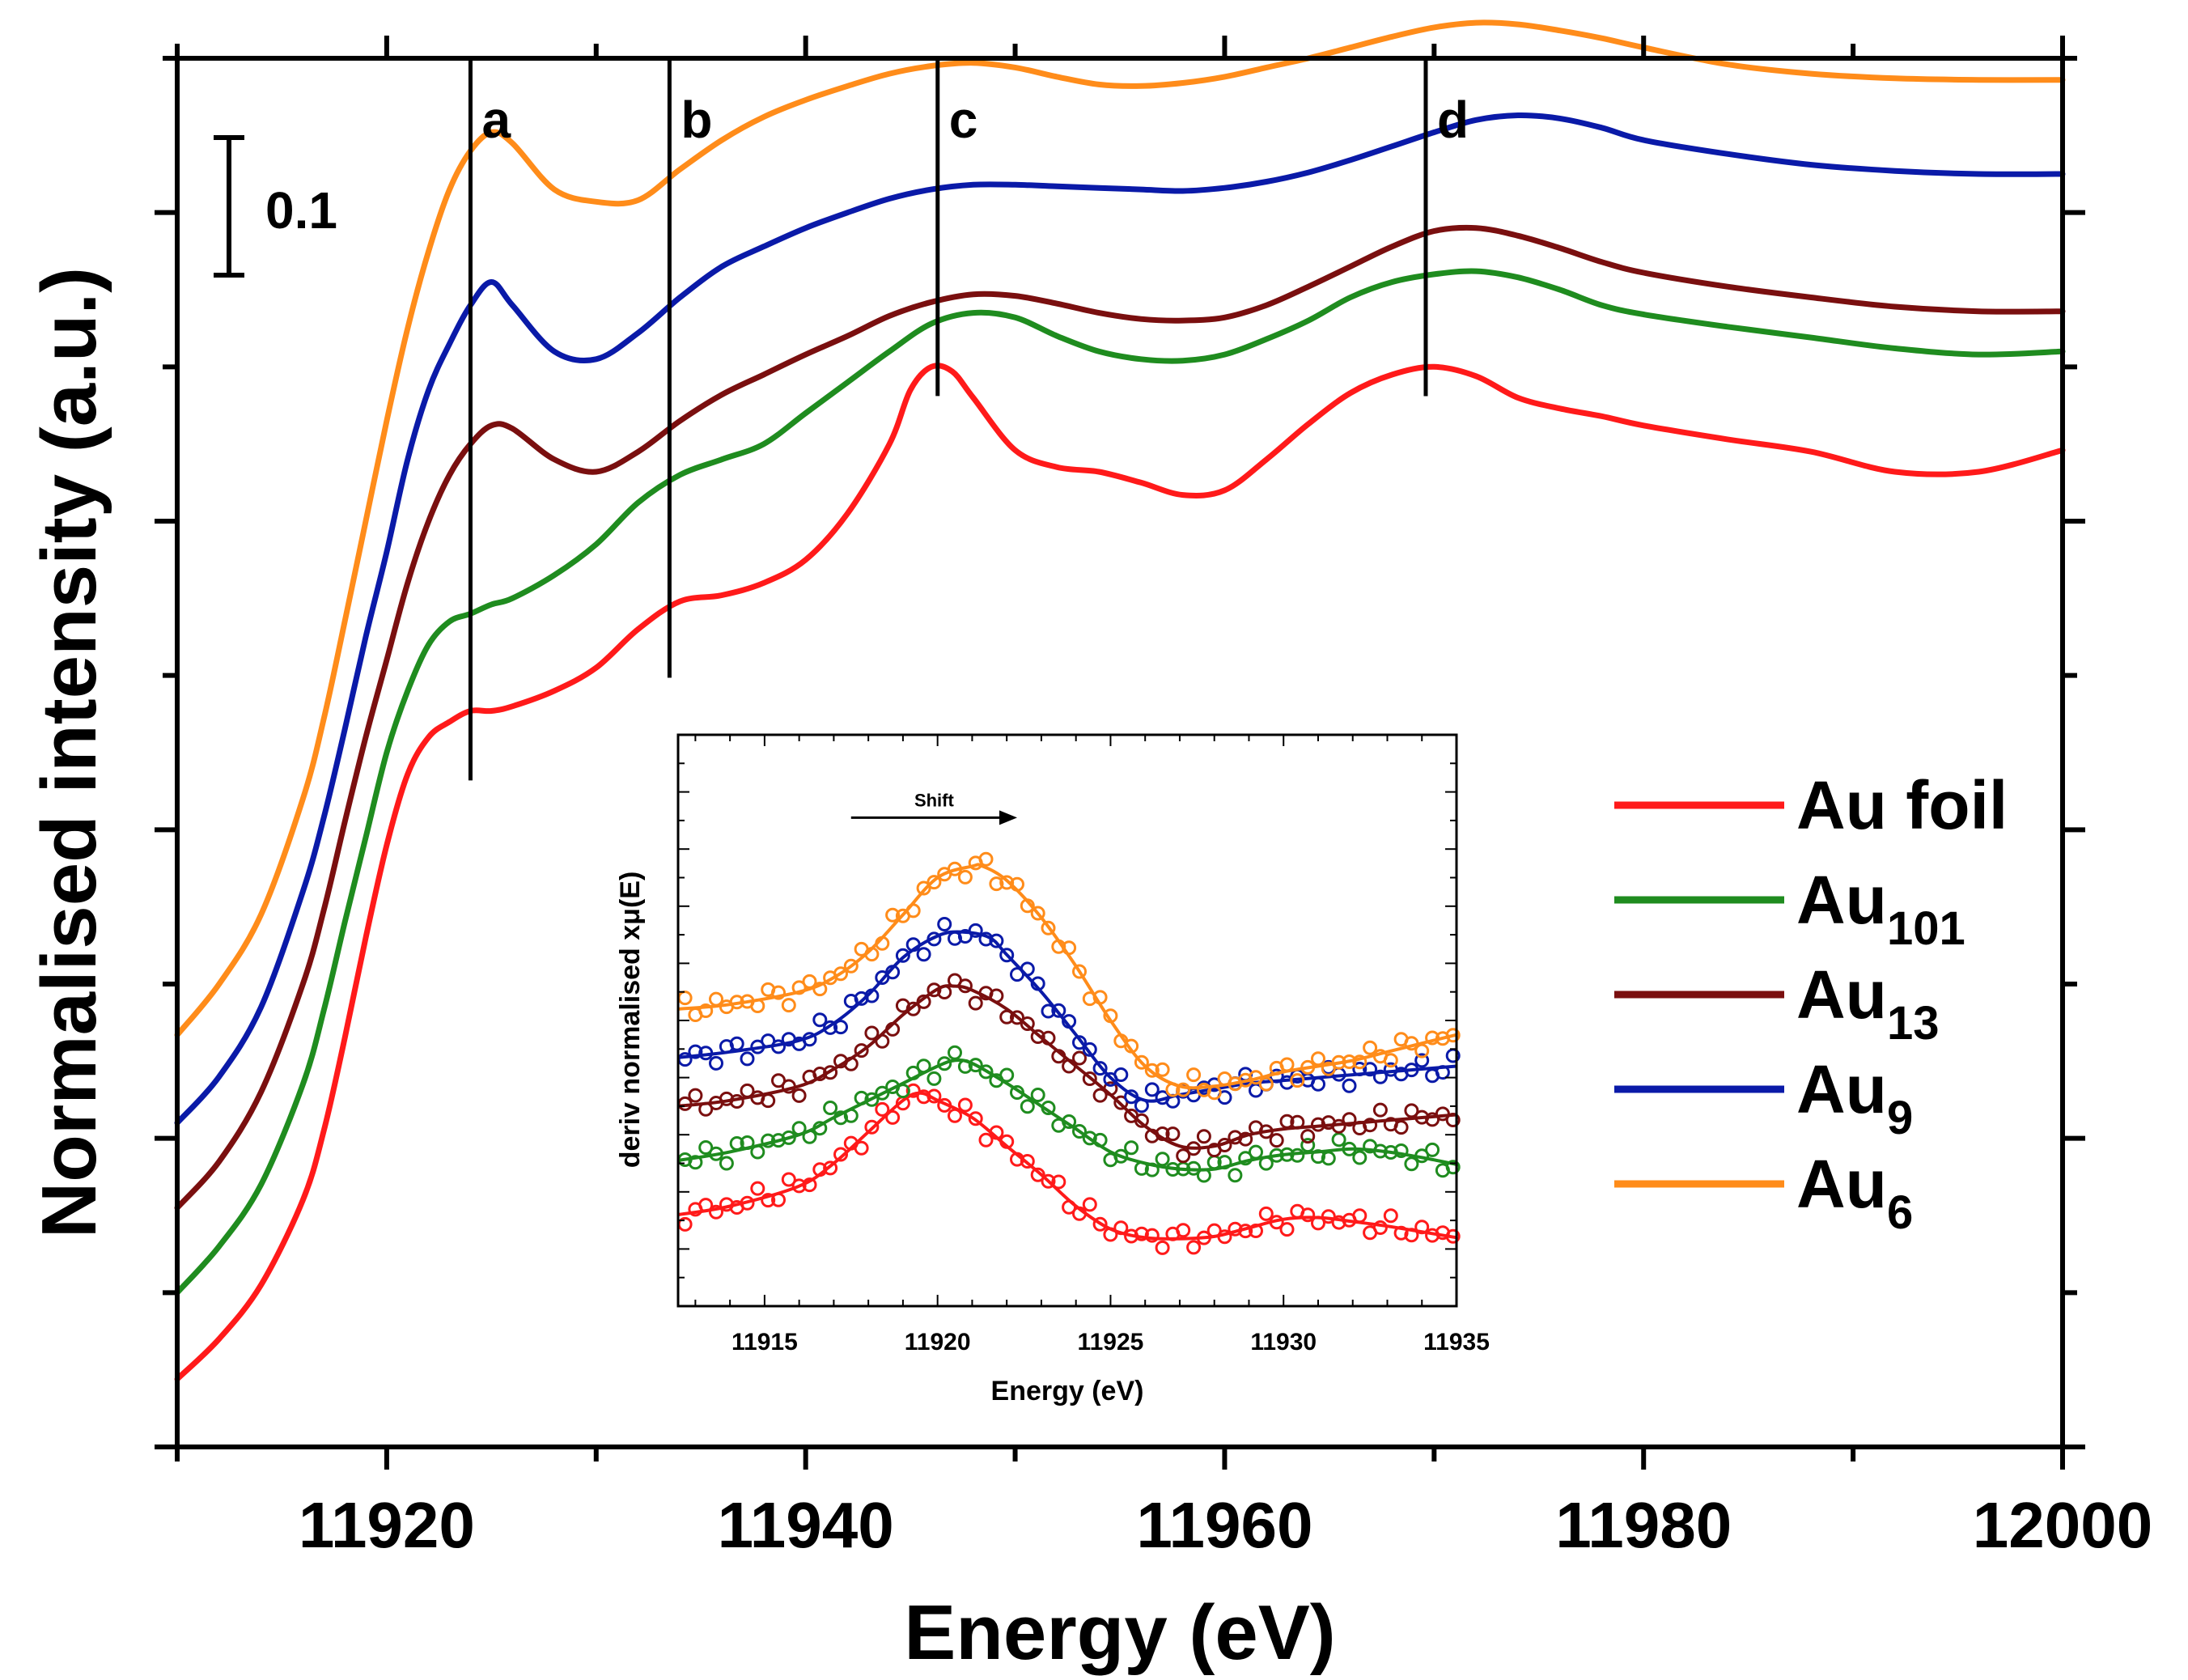 The image size is (2188, 1680). What do you see at coordinates (1224, 1525) in the screenshot?
I see `x-tick-label: 11960` at bounding box center [1224, 1525].